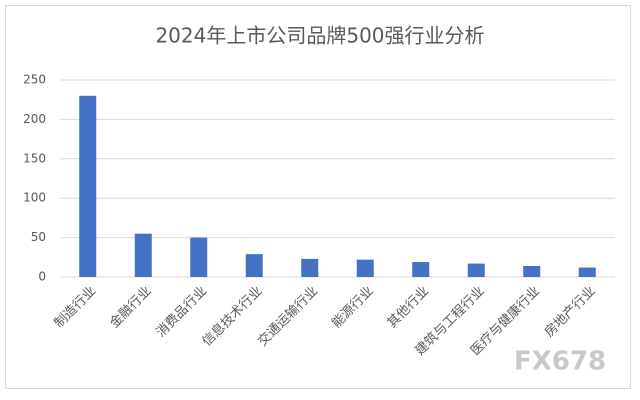  What do you see at coordinates (560, 362) in the screenshot?
I see `watermark: FX678` at bounding box center [560, 362].